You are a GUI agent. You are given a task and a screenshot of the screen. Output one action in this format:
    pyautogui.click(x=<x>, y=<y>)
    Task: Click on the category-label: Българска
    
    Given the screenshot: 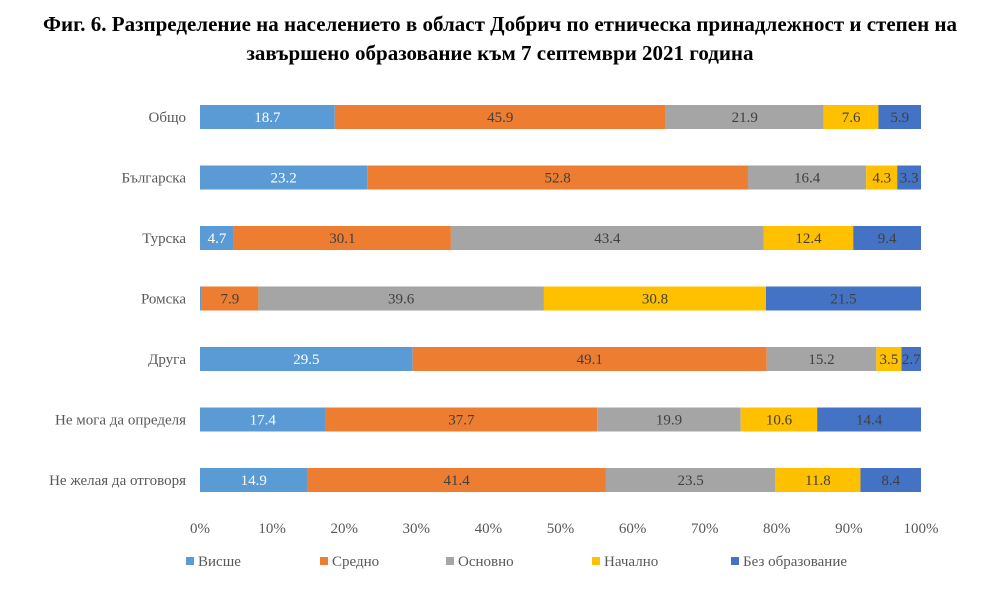 What is the action you would take?
    pyautogui.click(x=153, y=179)
    